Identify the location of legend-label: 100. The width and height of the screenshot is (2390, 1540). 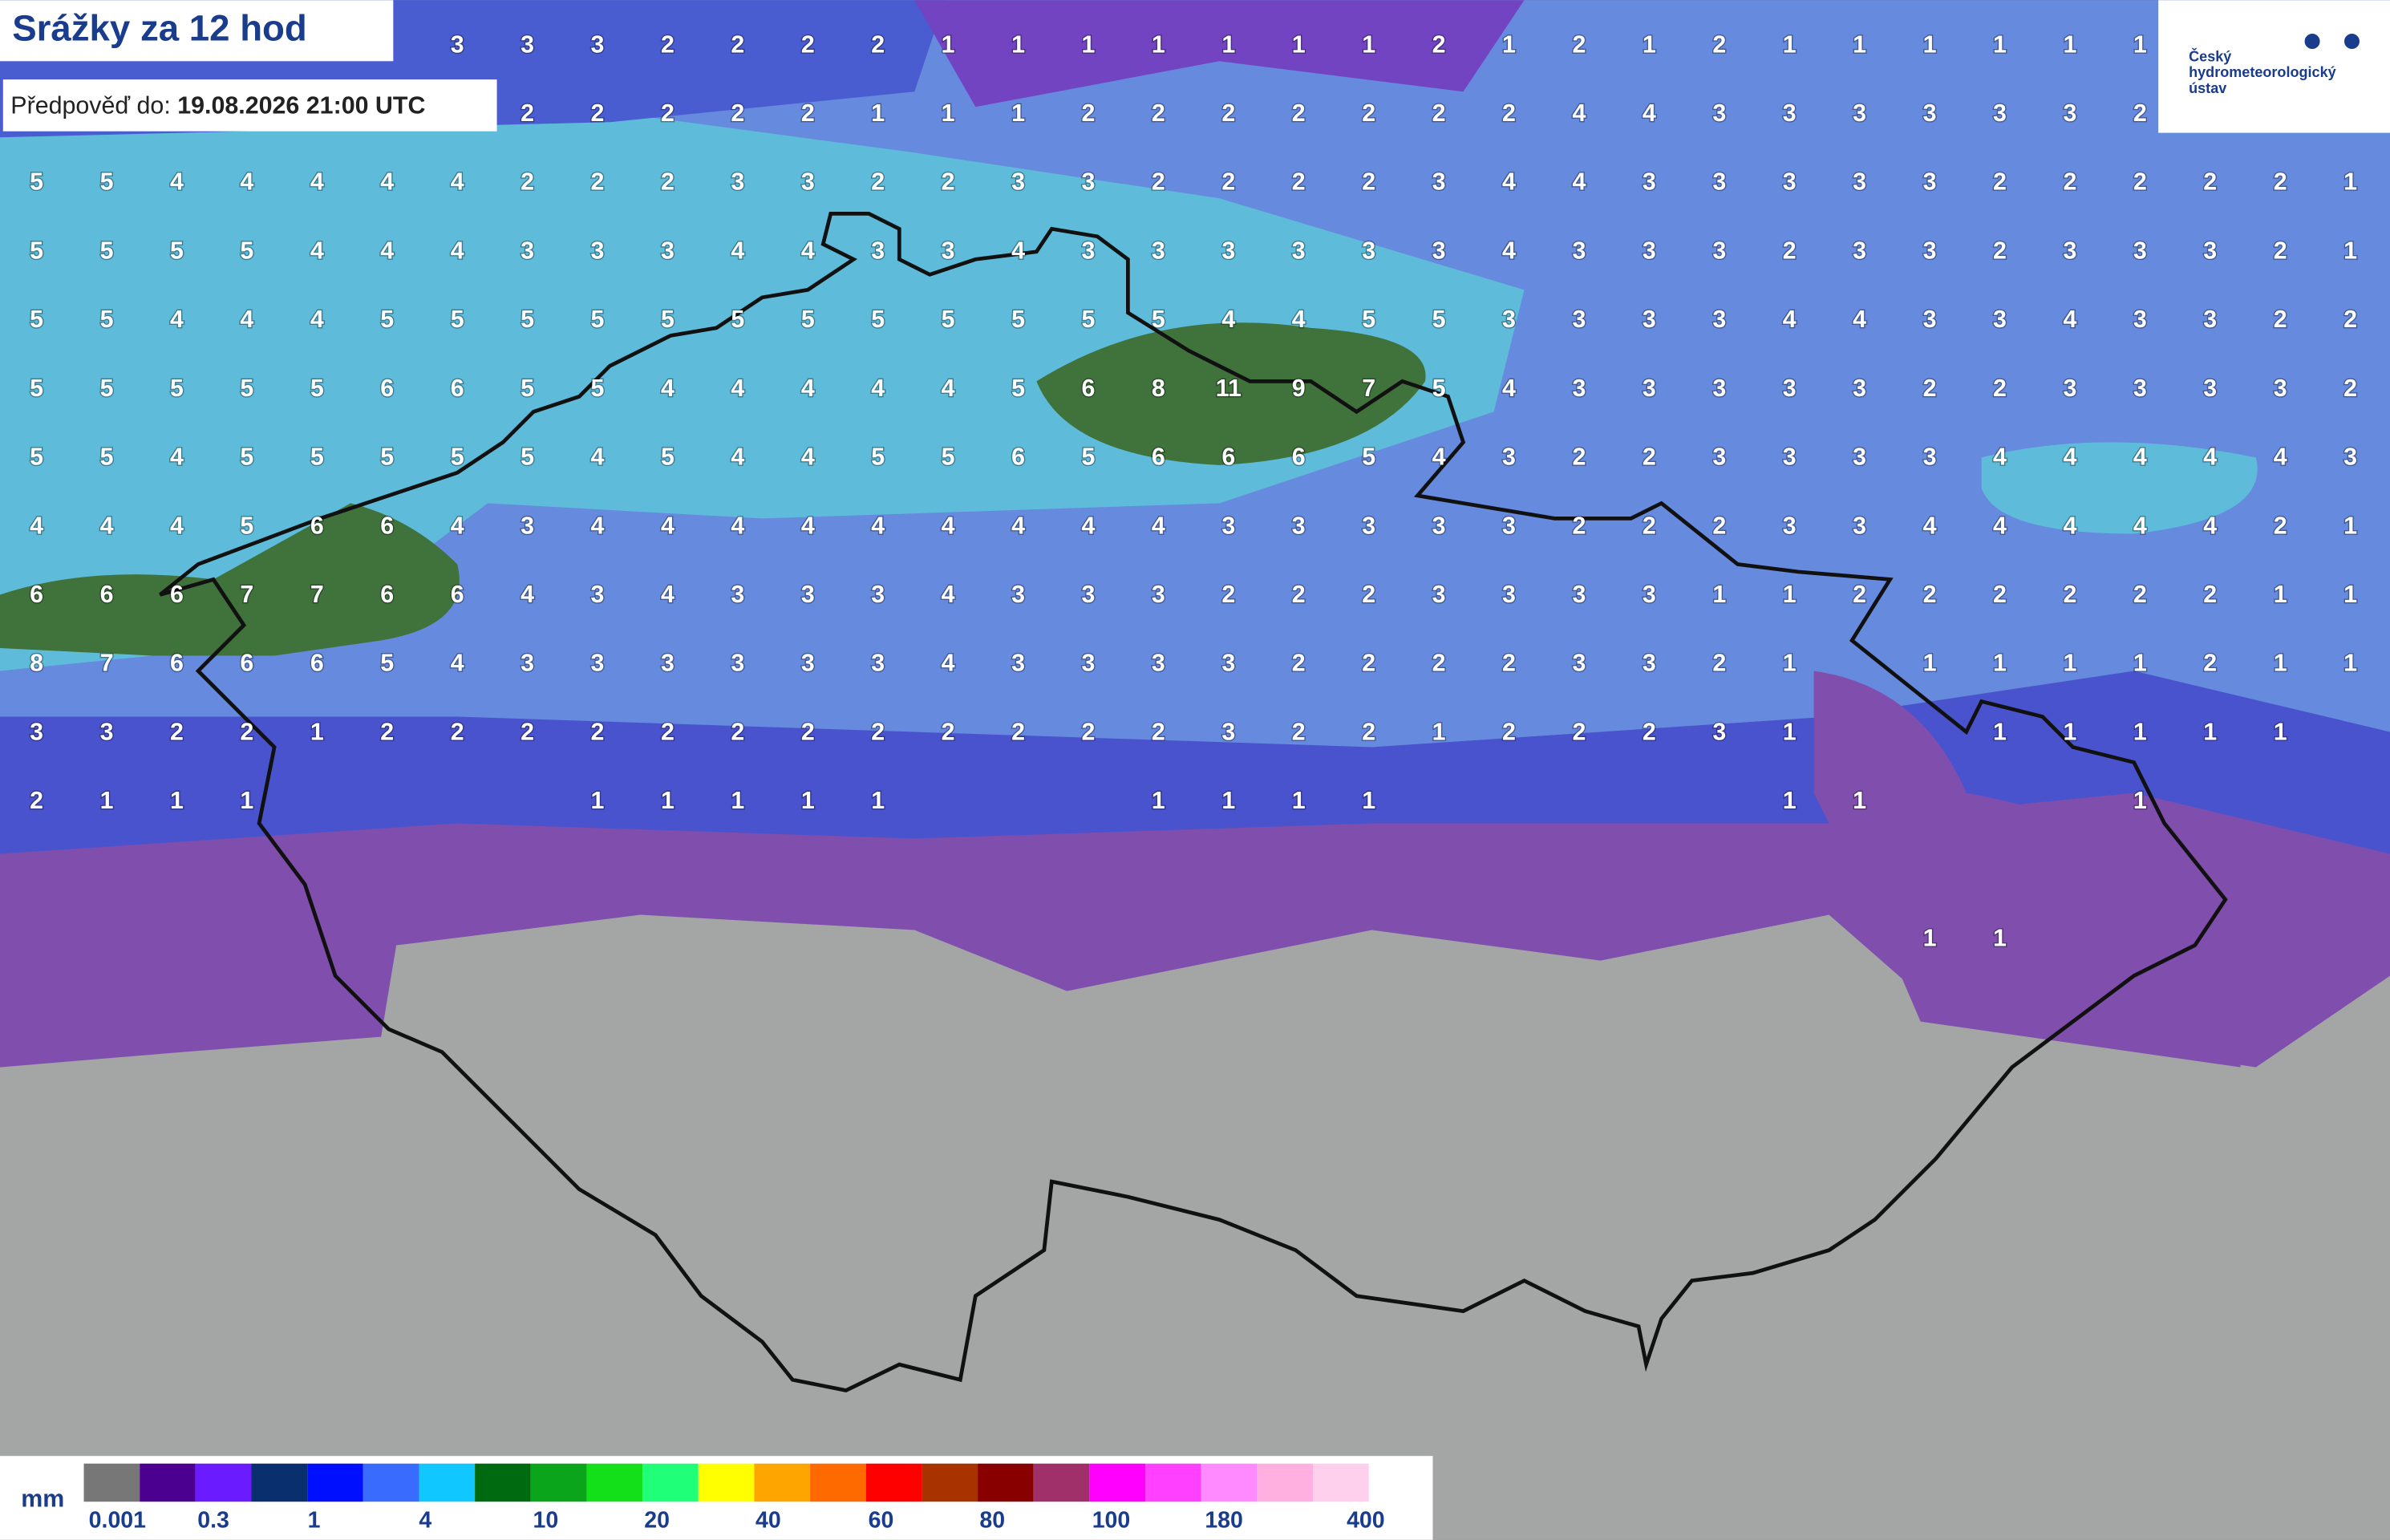
(1111, 1520).